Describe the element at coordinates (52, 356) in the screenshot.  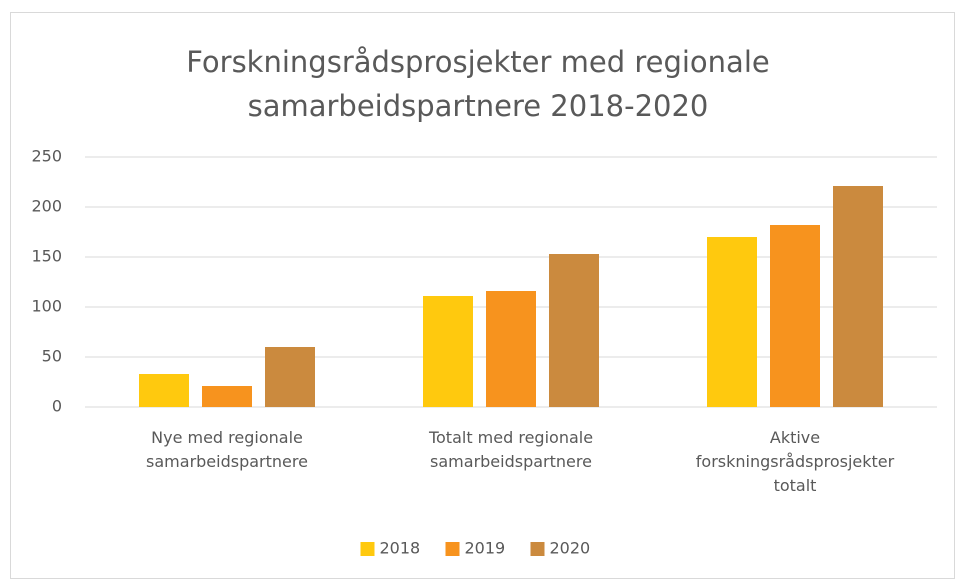
I see `y-tick-label: 50` at that location.